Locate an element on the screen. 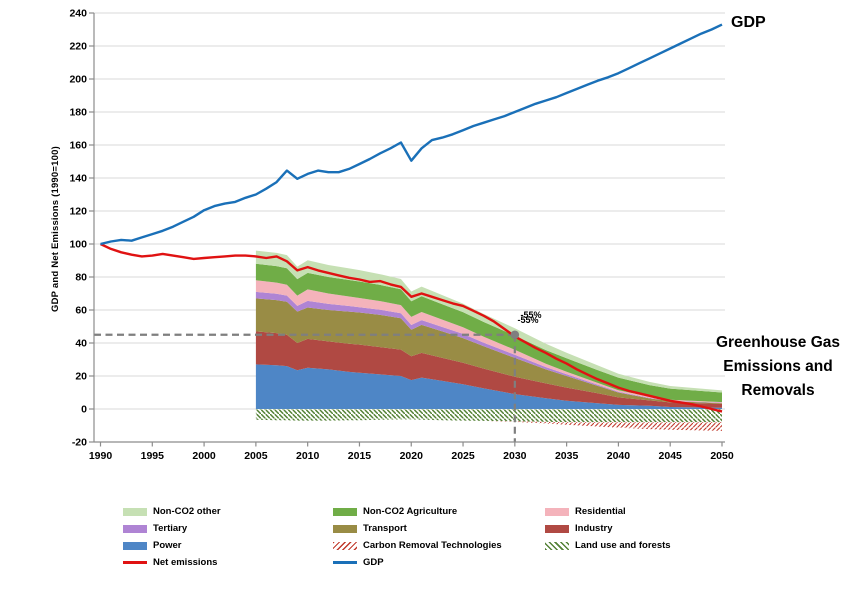 The width and height of the screenshot is (858, 610). legend-item-non-co2-other: Non-CO2 other is located at coordinates (172, 511).